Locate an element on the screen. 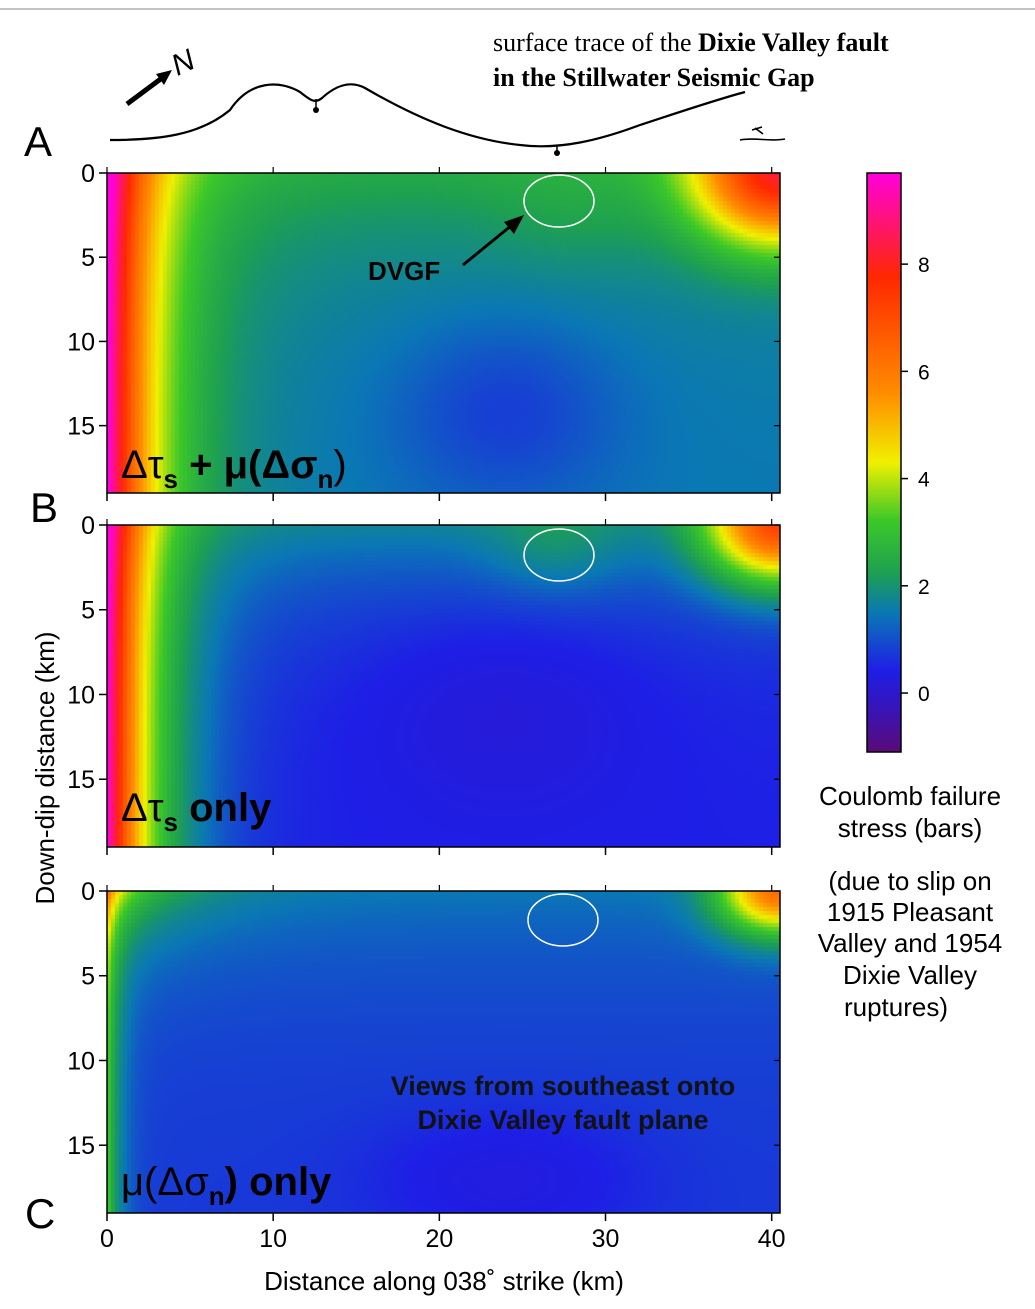  colorbar-tick-label: 2 is located at coordinates (924, 587).